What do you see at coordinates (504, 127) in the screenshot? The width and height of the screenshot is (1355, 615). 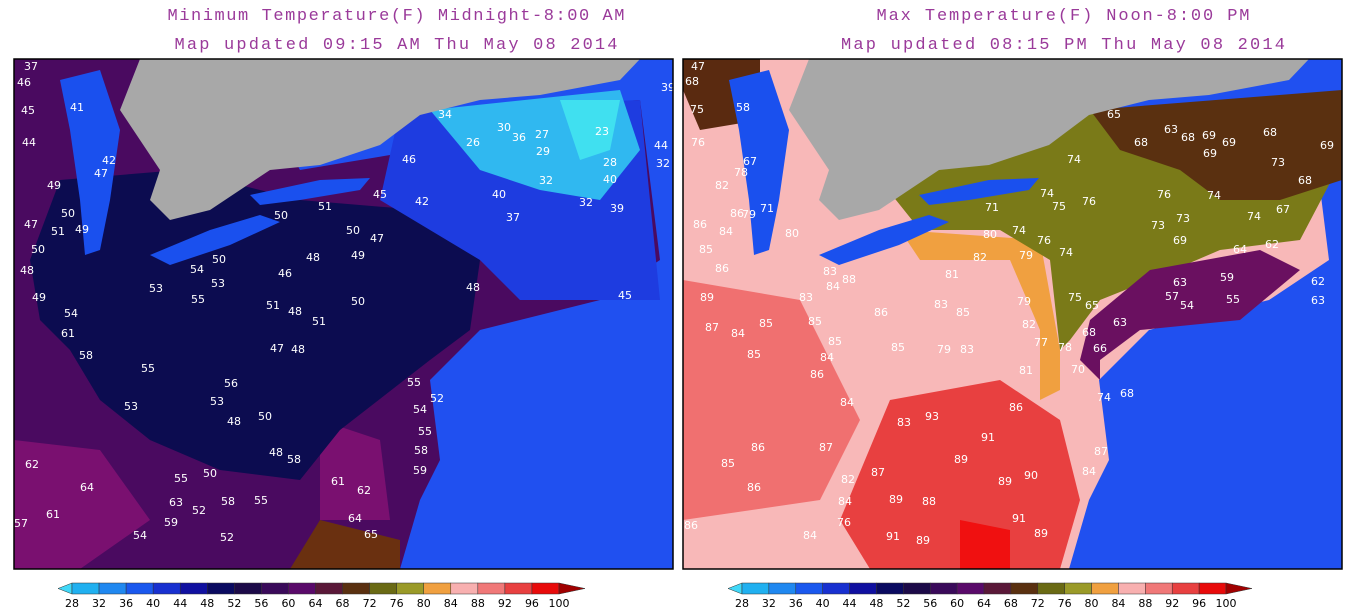 I see `station-value: 30` at bounding box center [504, 127].